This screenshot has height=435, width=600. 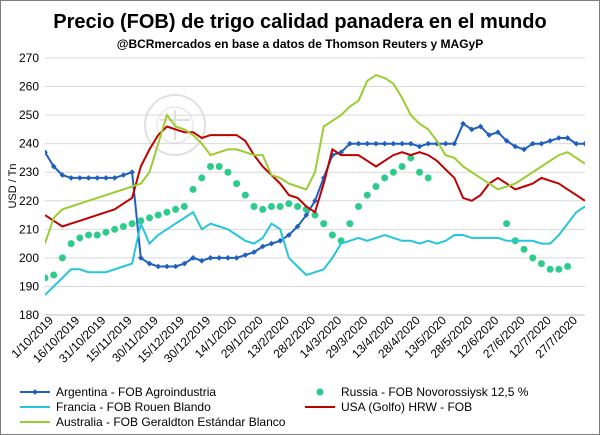 What do you see at coordinates (29, 258) in the screenshot?
I see `y-tick-label: 200` at bounding box center [29, 258].